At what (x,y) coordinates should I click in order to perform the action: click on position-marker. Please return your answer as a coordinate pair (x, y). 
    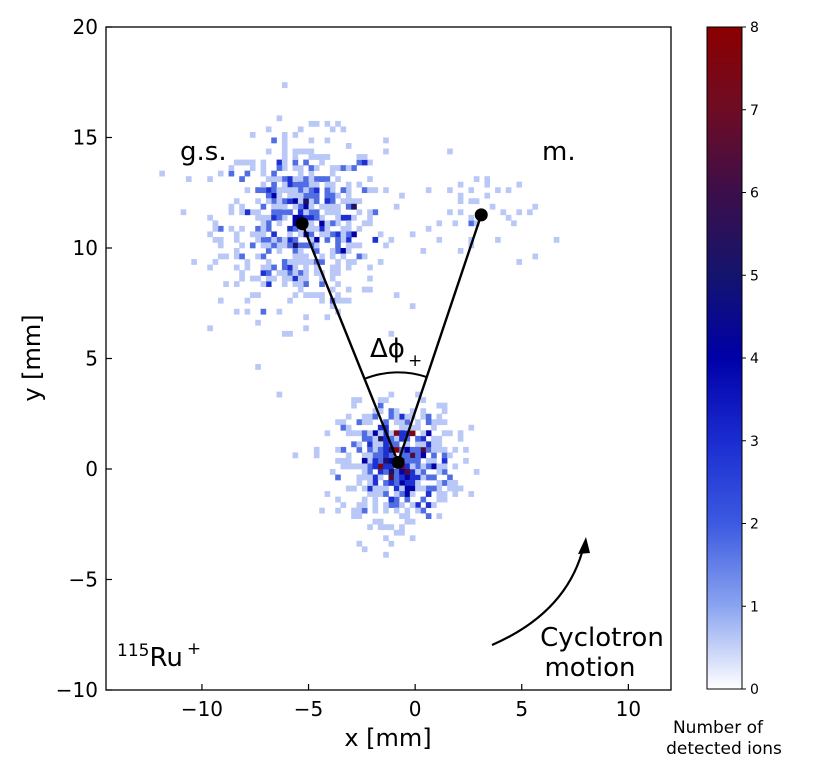
    Looking at the image, I should click on (398, 462).